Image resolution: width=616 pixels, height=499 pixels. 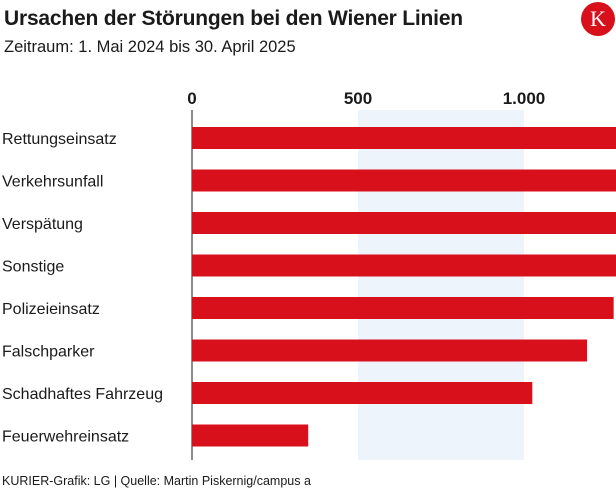 What do you see at coordinates (191, 98) in the screenshot?
I see `x-tick-label: 0` at bounding box center [191, 98].